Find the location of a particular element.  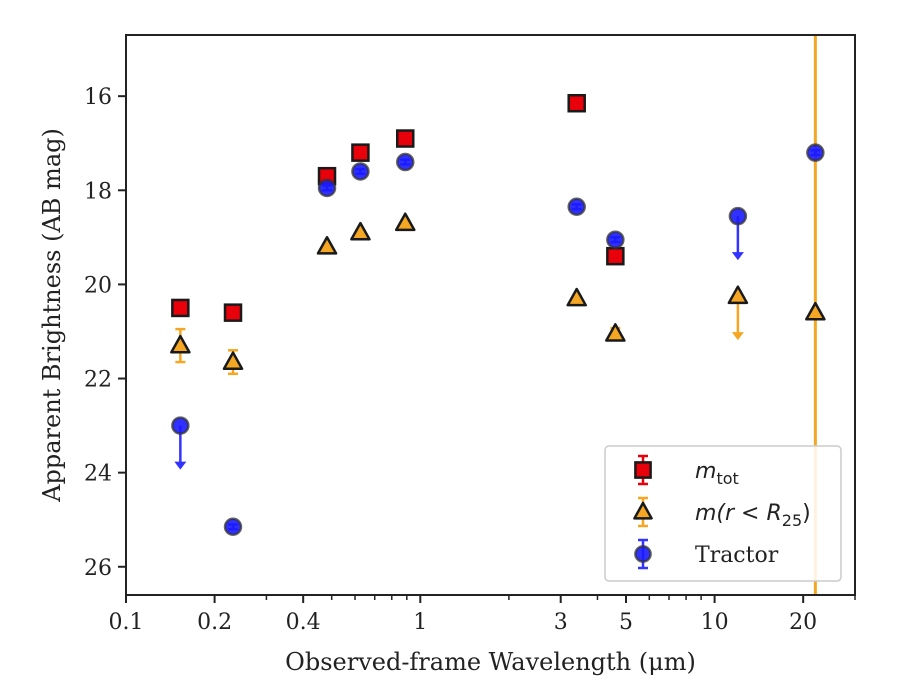

x-tick-label: 0.2 is located at coordinates (214, 622).